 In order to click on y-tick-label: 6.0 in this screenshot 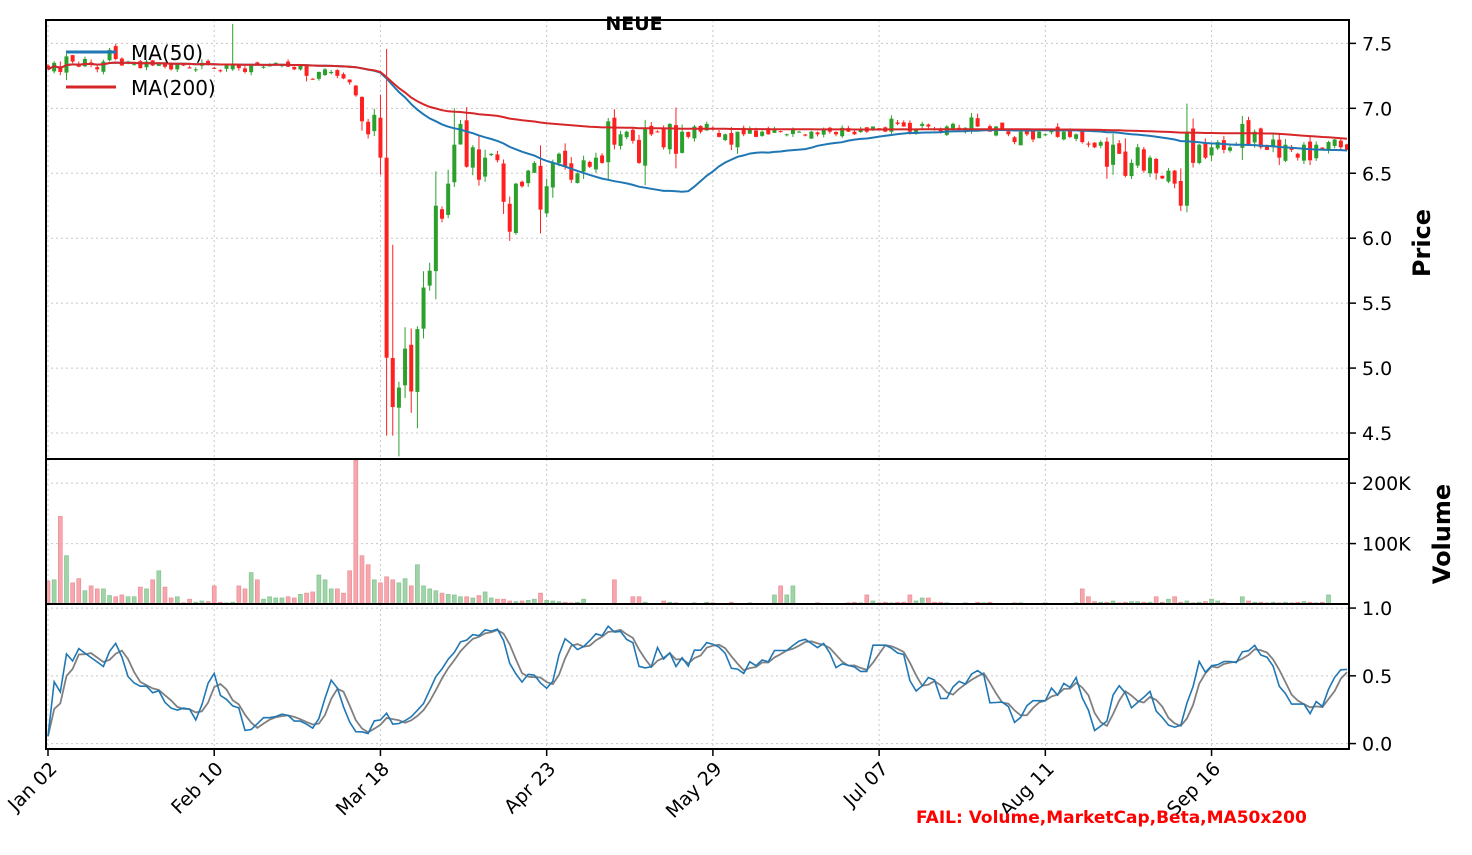, I will do `click(1377, 239)`.